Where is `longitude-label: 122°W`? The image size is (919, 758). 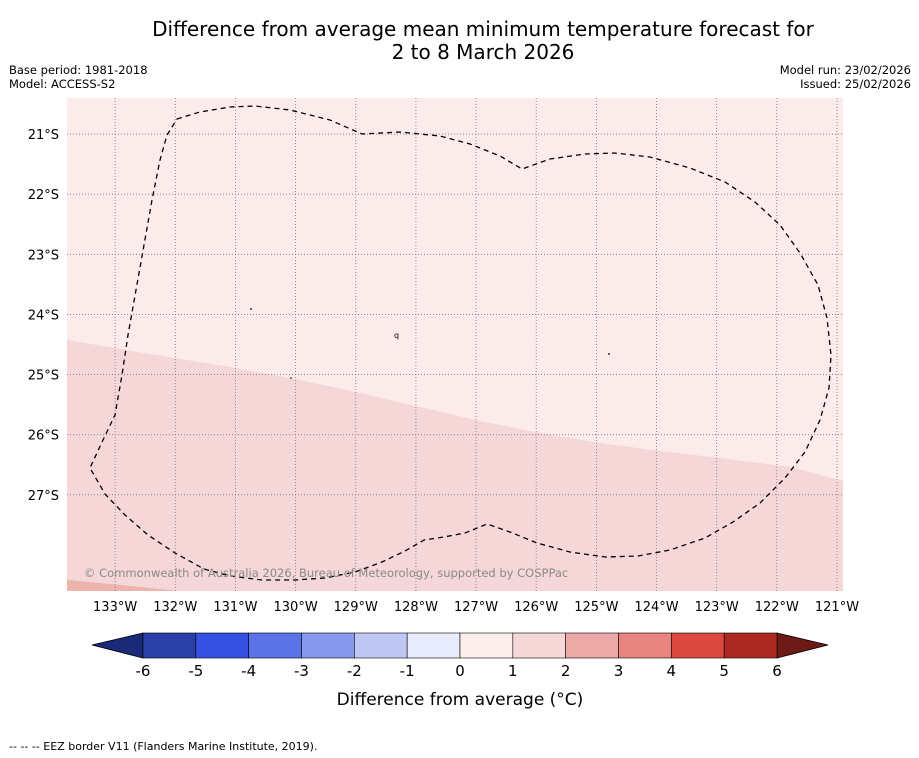
longitude-label: 122°W is located at coordinates (777, 607).